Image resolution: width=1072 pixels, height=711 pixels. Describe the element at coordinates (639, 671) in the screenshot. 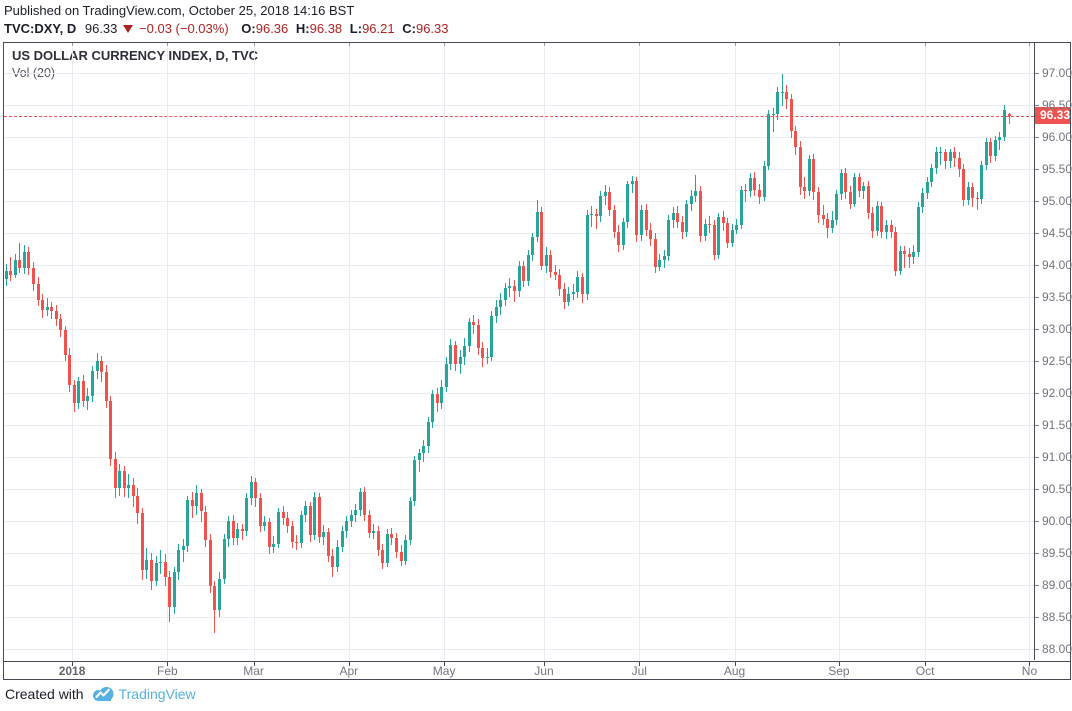

I see `time-tick-label: Jul` at that location.